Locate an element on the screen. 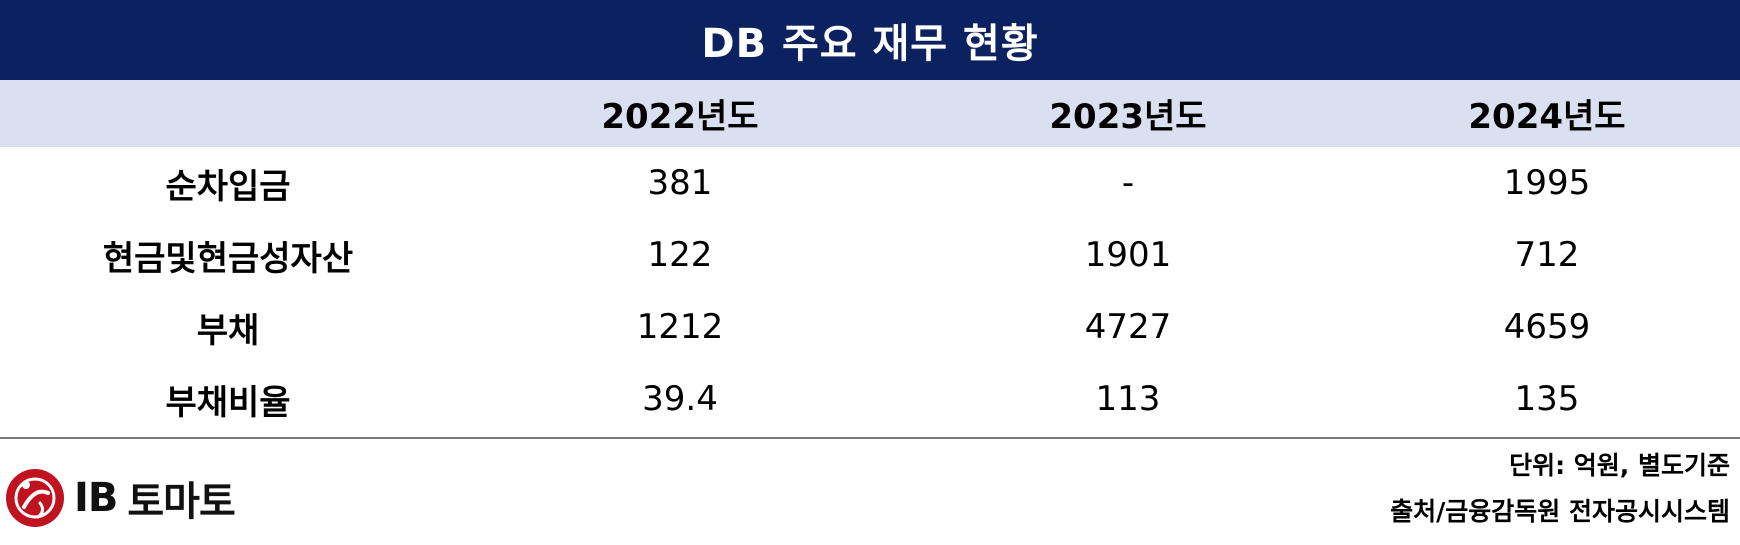  table-cell: 381 is located at coordinates (680, 183).